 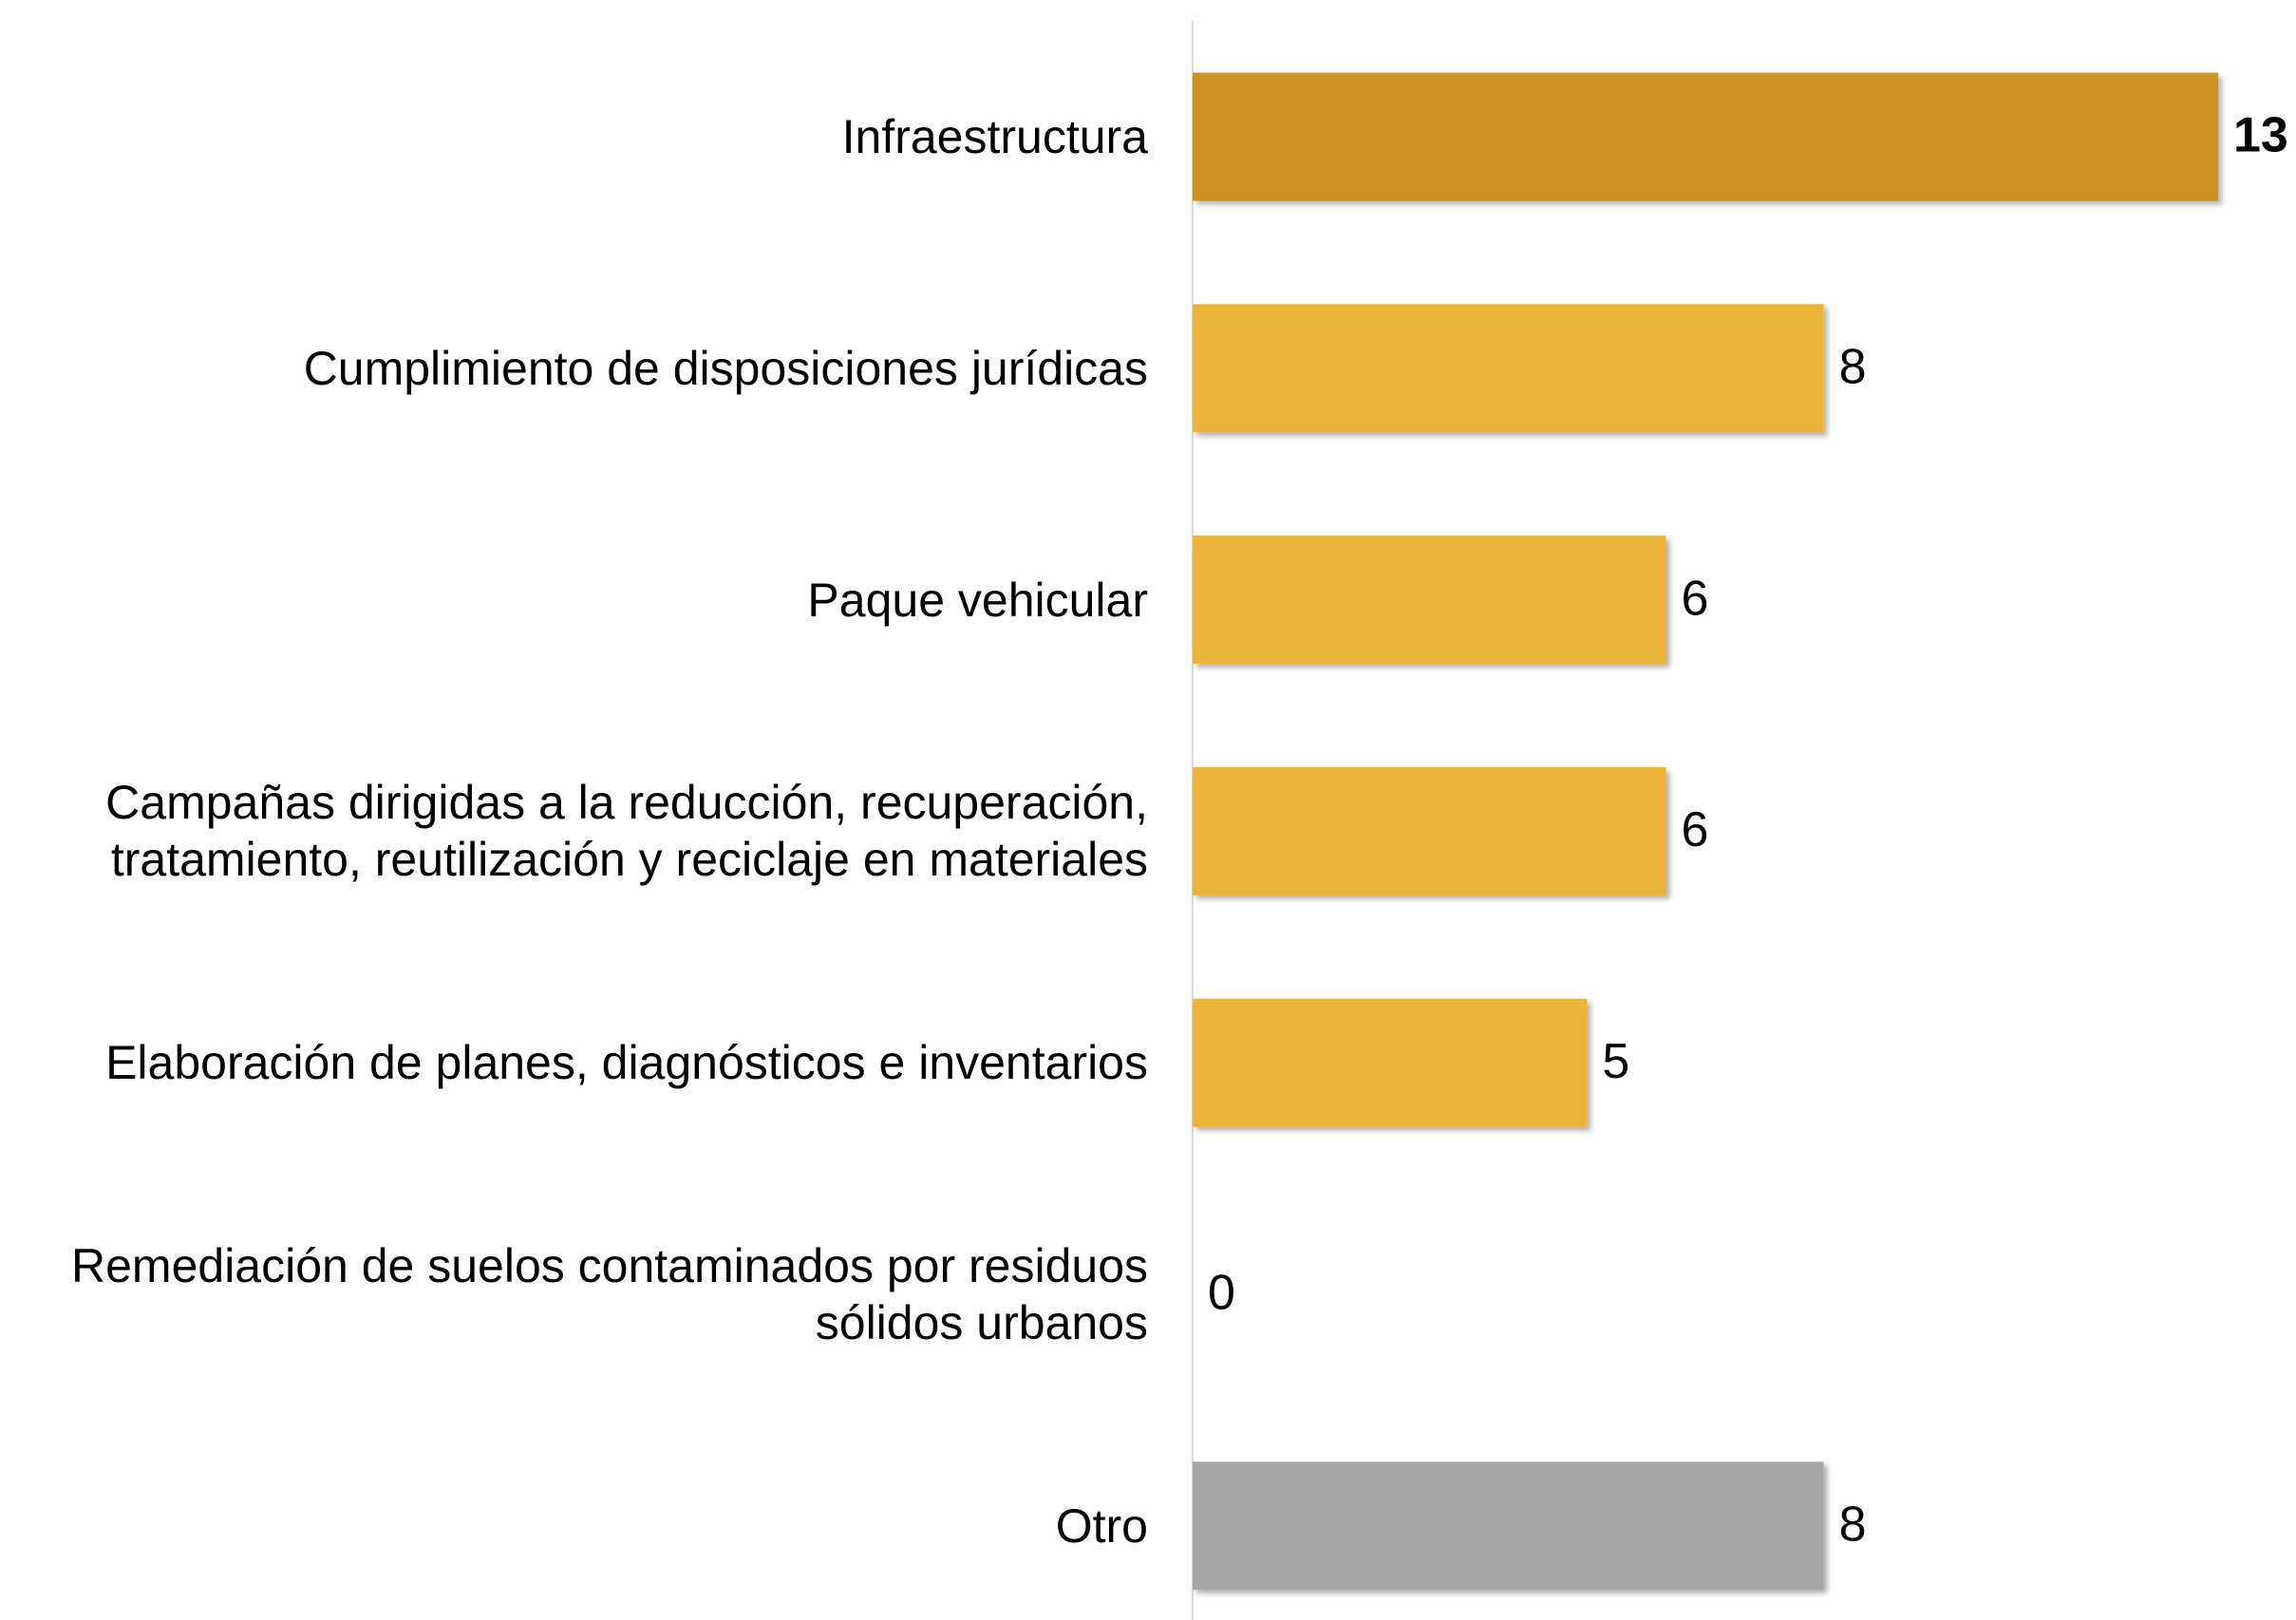 What do you see at coordinates (1221, 1293) in the screenshot?
I see `value-label: 0` at bounding box center [1221, 1293].